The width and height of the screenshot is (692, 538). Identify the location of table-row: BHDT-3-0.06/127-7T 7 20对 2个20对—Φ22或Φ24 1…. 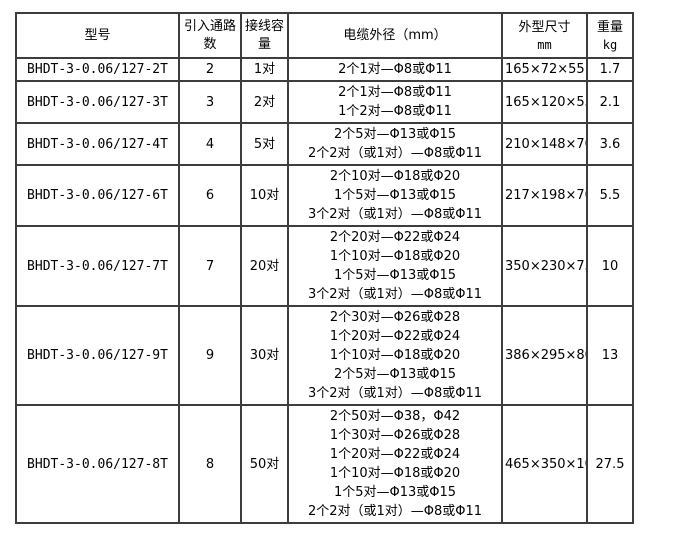
(324, 266).